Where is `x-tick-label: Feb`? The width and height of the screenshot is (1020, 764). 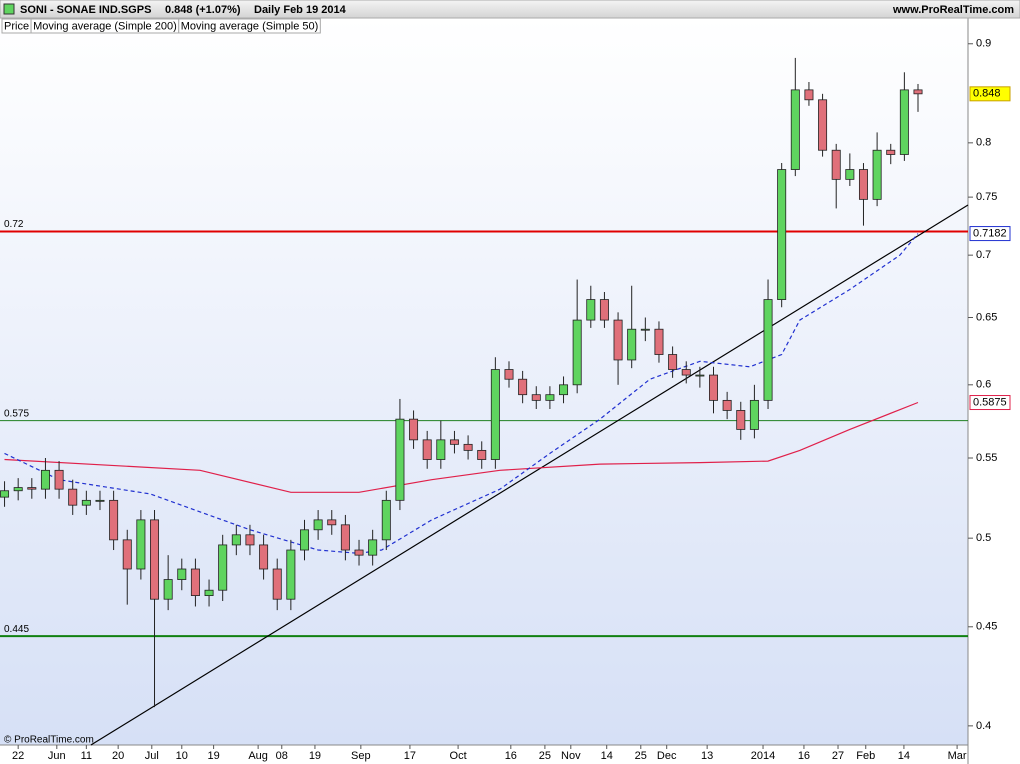 x-tick-label: Feb is located at coordinates (865, 756).